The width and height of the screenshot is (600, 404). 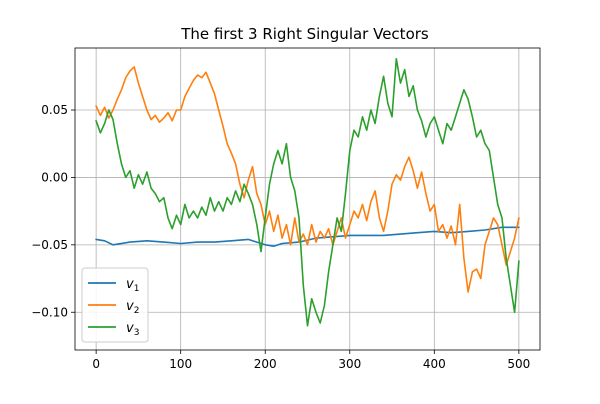 What do you see at coordinates (311, 360) in the screenshot?
I see `x-axis: 0 100 200 300 400 500` at bounding box center [311, 360].